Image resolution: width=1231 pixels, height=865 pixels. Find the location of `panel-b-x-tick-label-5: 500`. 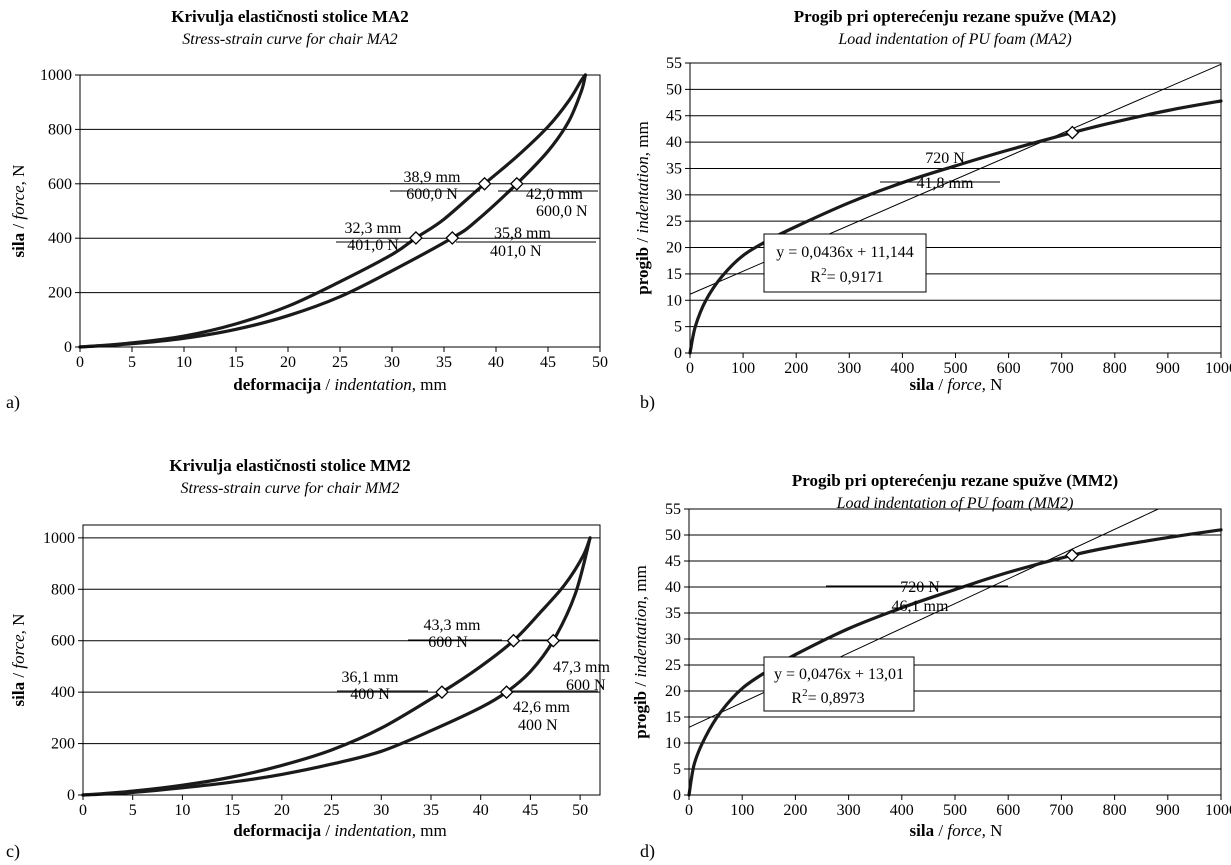

panel-b-x-tick-label-5: 500 is located at coordinates (956, 368).